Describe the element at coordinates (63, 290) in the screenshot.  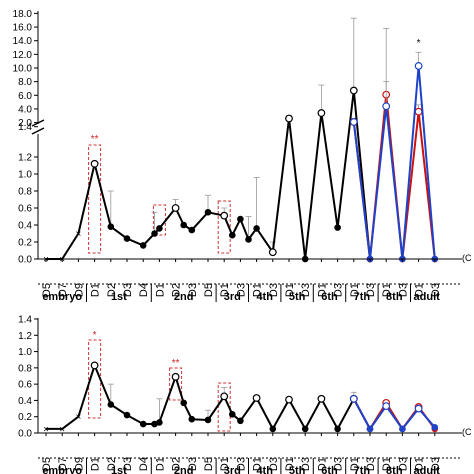
I see `x-tick-label: D7` at that location.